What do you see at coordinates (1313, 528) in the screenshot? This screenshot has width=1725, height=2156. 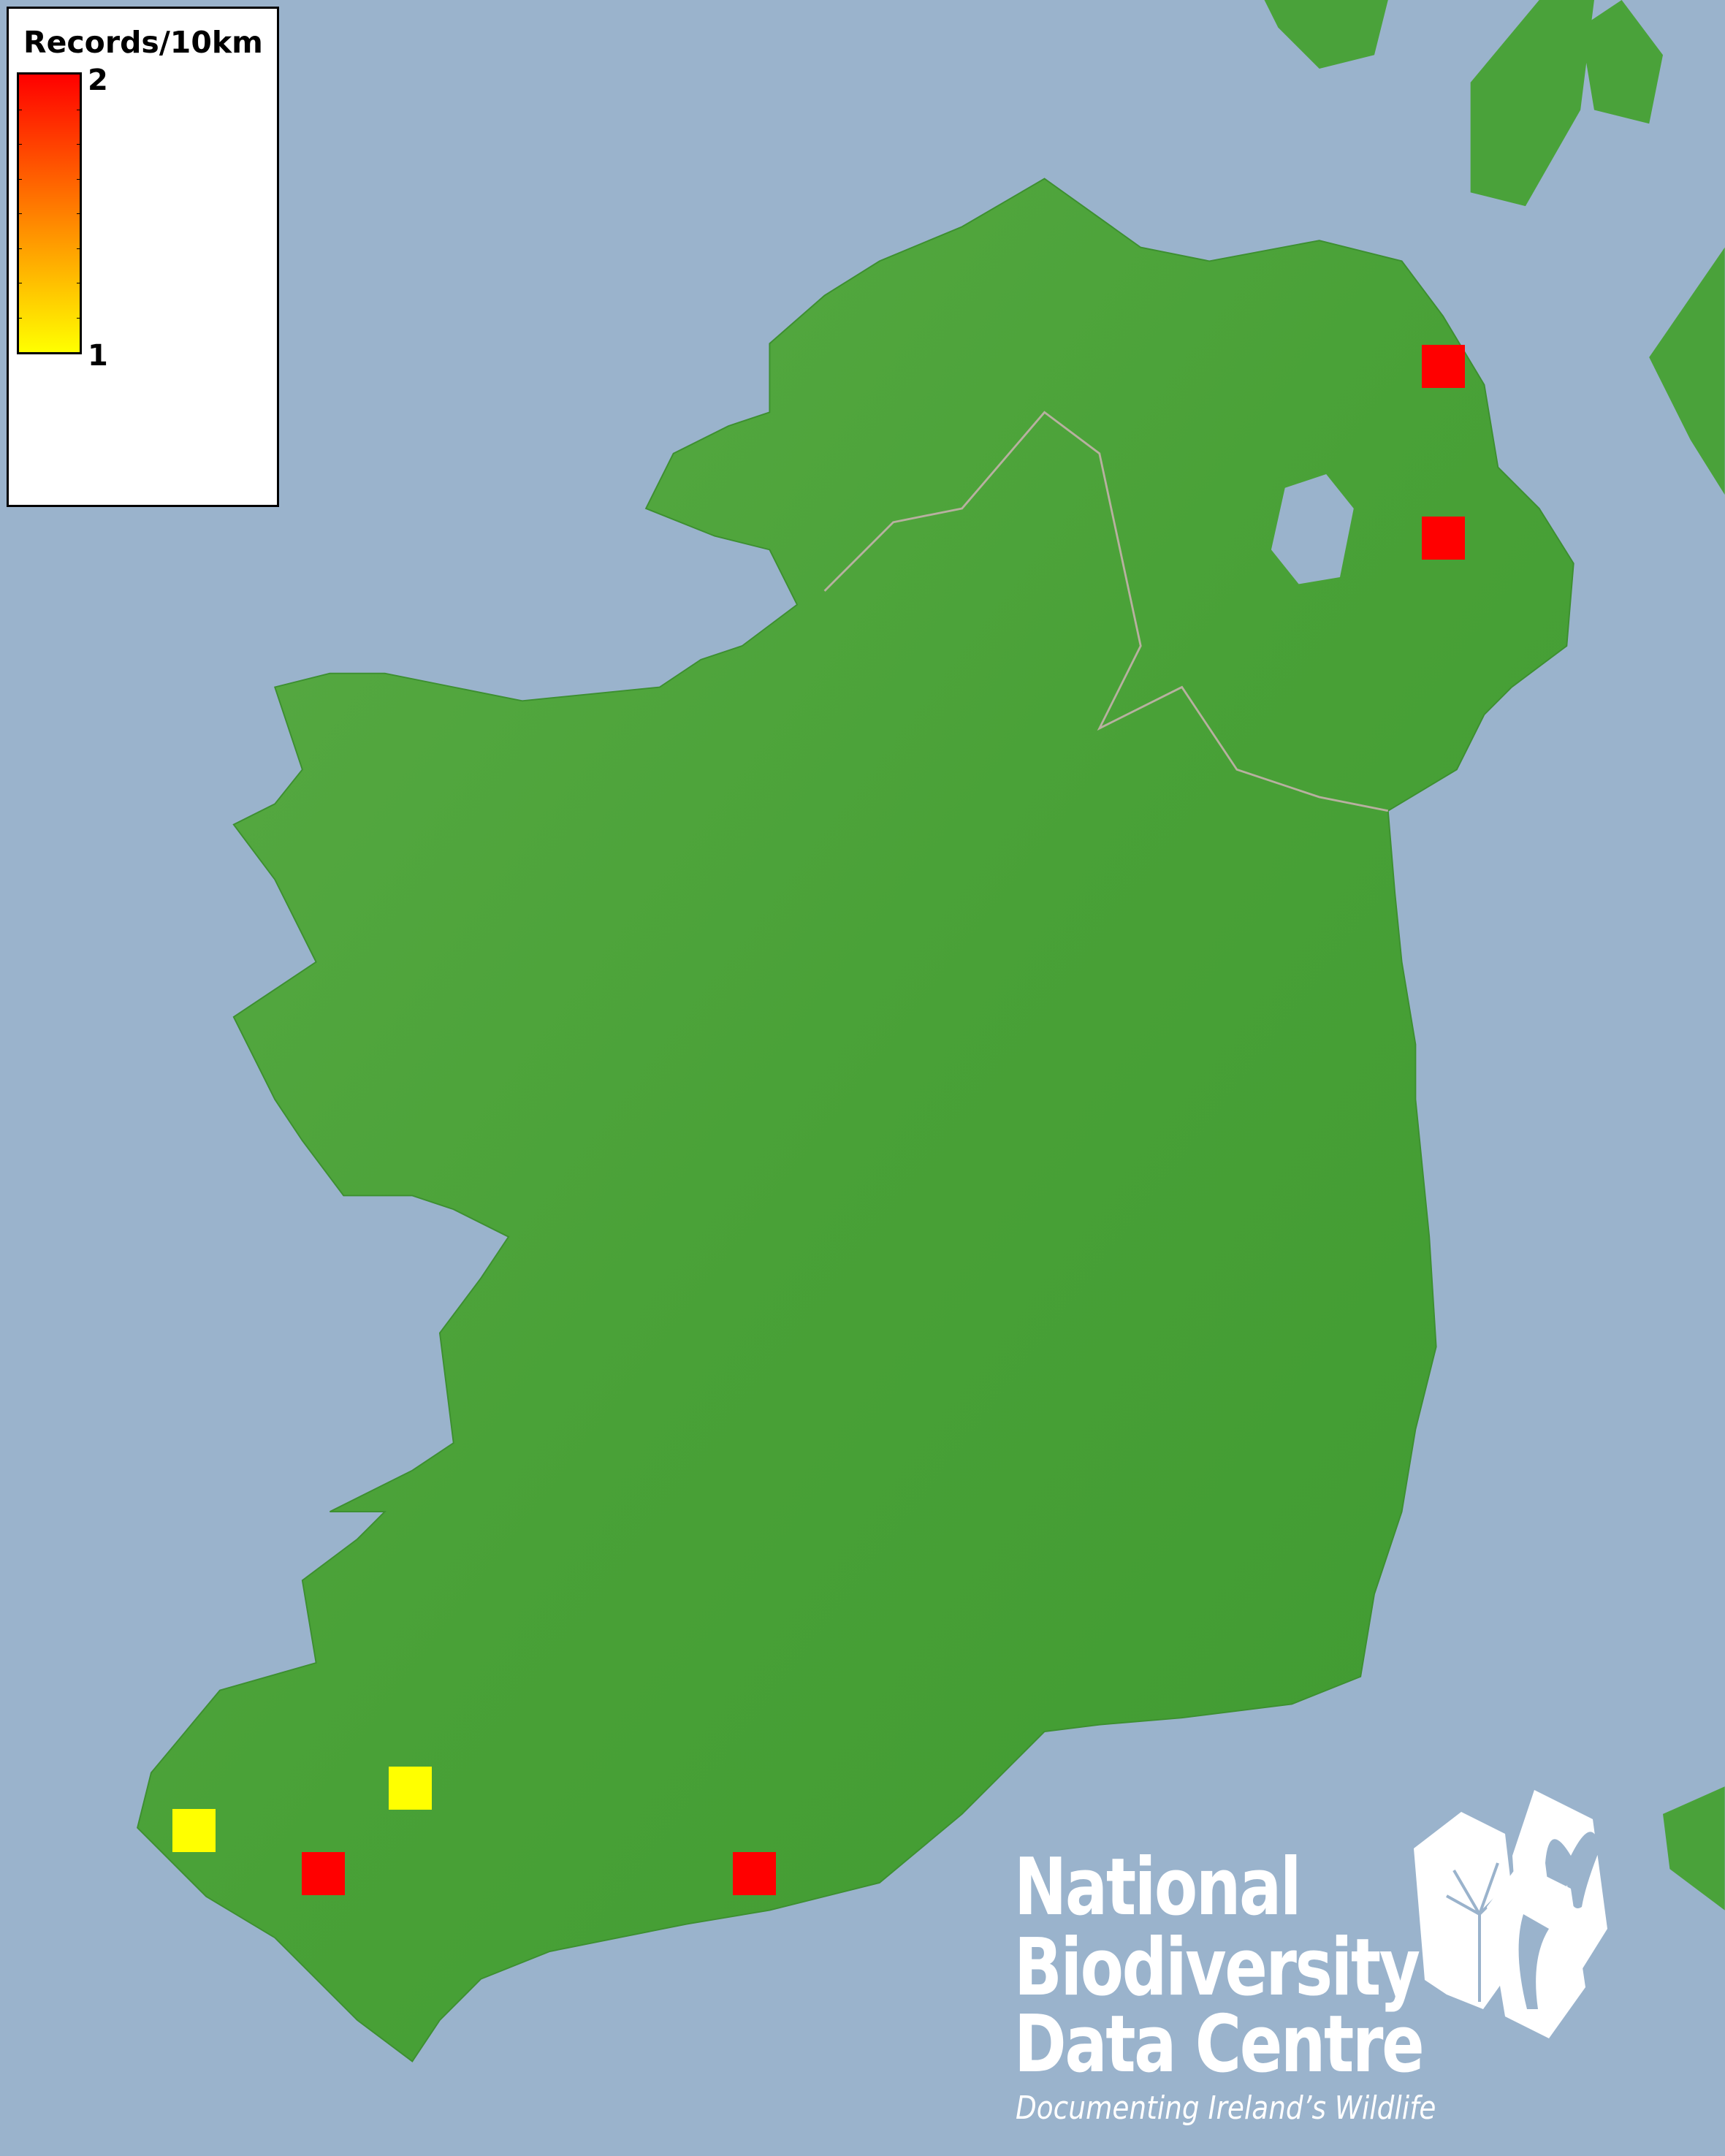 I see `lough-neagh` at bounding box center [1313, 528].